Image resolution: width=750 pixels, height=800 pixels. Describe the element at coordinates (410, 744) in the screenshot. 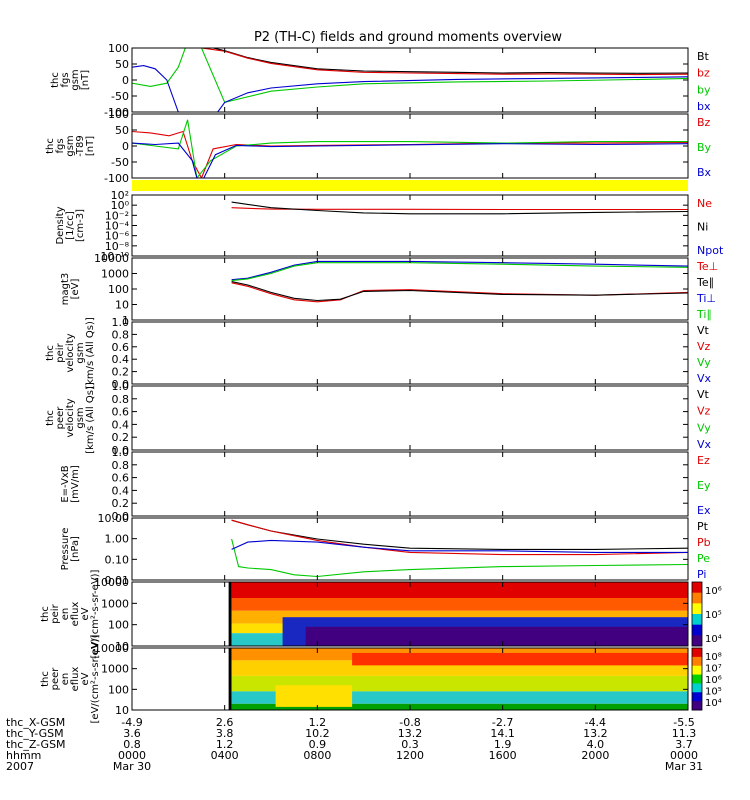

I see `x-column-value: 0.3` at that location.